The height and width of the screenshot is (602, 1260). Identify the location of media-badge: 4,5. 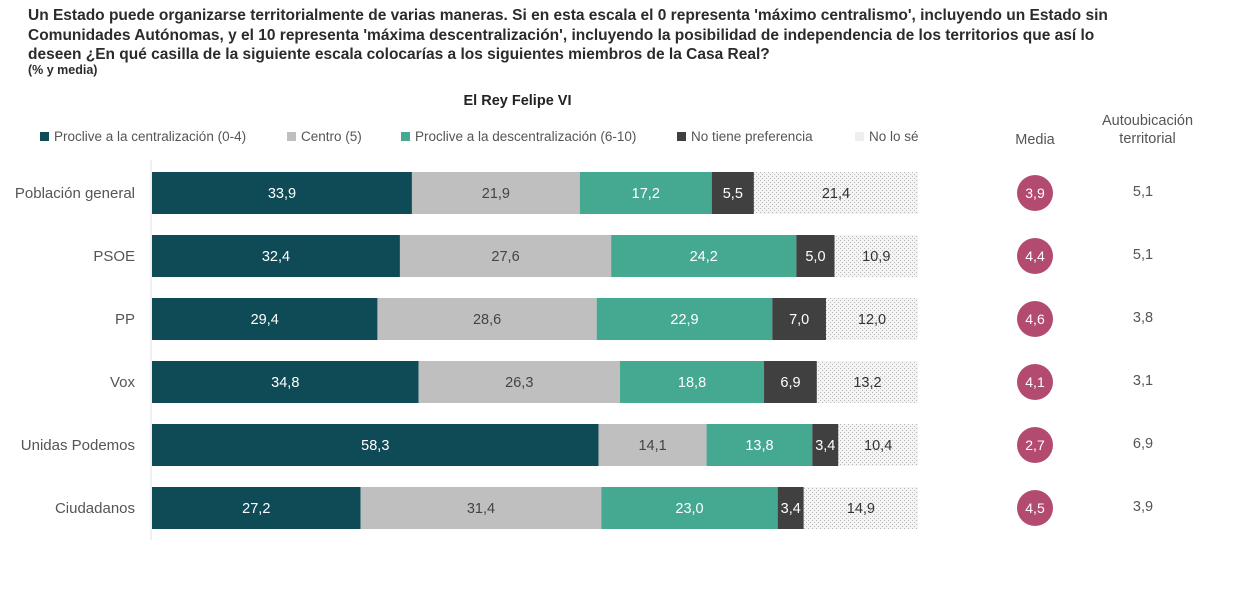
(1035, 508).